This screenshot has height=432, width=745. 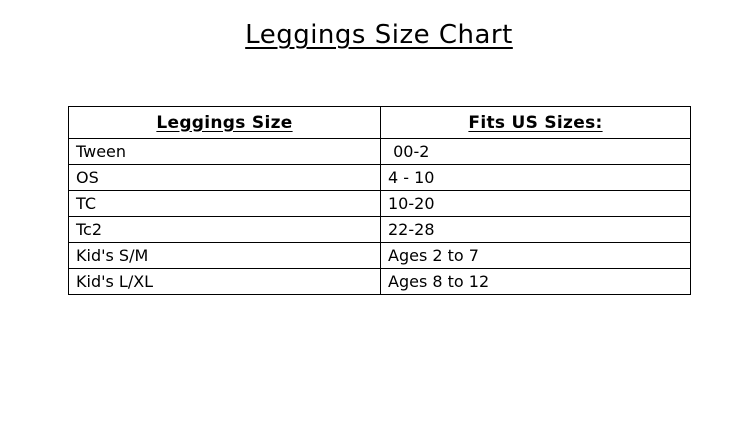 I want to click on table-row: TC 10-20, so click(x=379, y=203).